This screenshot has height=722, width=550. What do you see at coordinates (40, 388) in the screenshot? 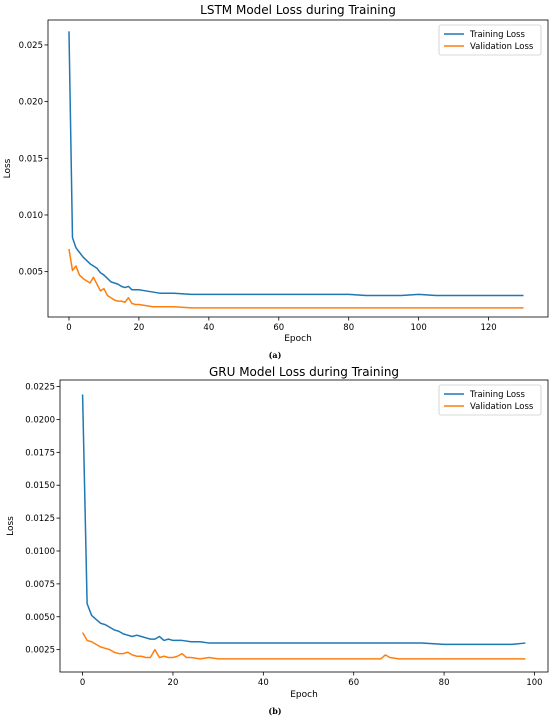
I see `y-tick-label: 0.0225` at bounding box center [40, 388].